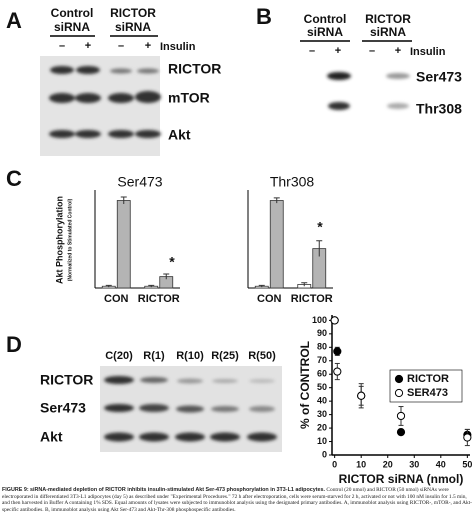  Describe the element at coordinates (139, 182) in the screenshot. I see `chart-title: Ser473` at that location.